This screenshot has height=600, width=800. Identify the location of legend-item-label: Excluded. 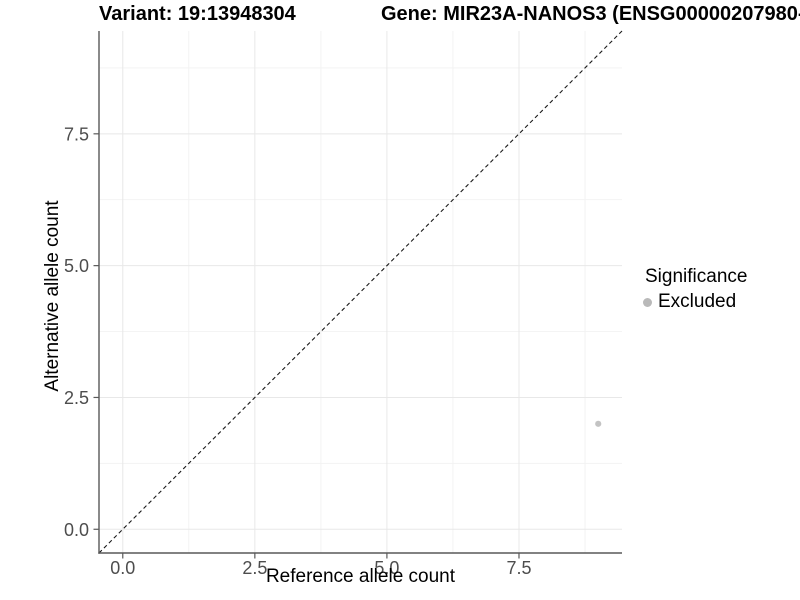
(697, 301).